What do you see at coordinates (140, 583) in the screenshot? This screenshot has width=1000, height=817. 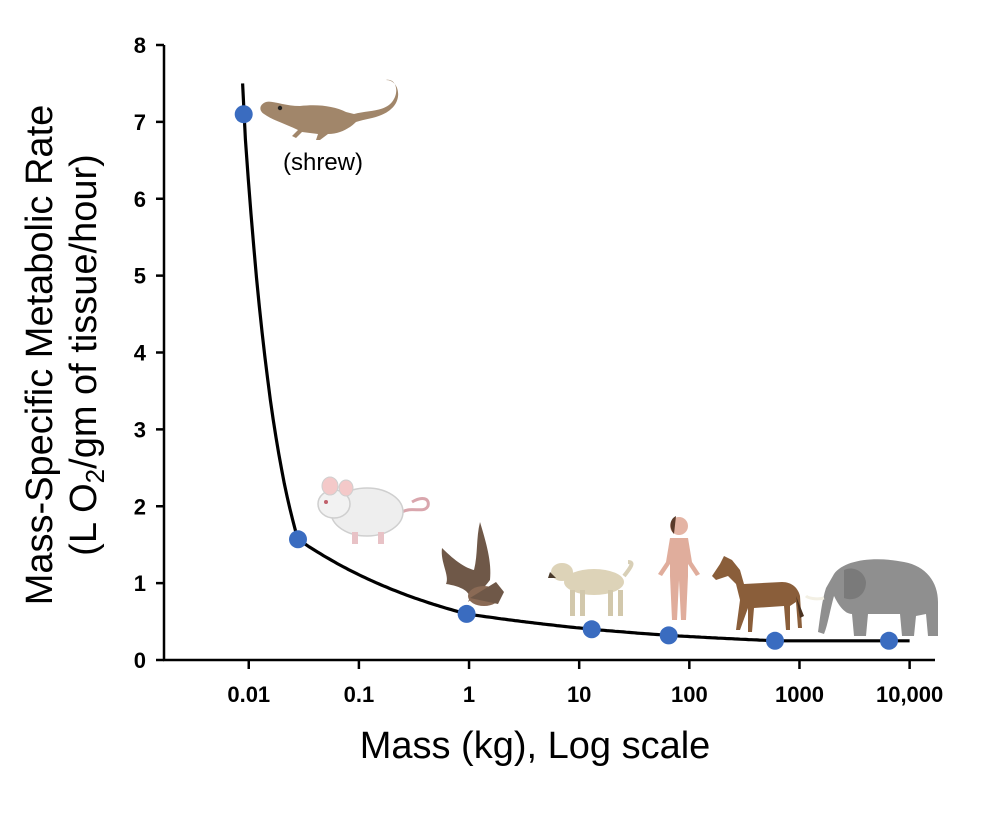 I see `y-tick-label: 1` at bounding box center [140, 583].